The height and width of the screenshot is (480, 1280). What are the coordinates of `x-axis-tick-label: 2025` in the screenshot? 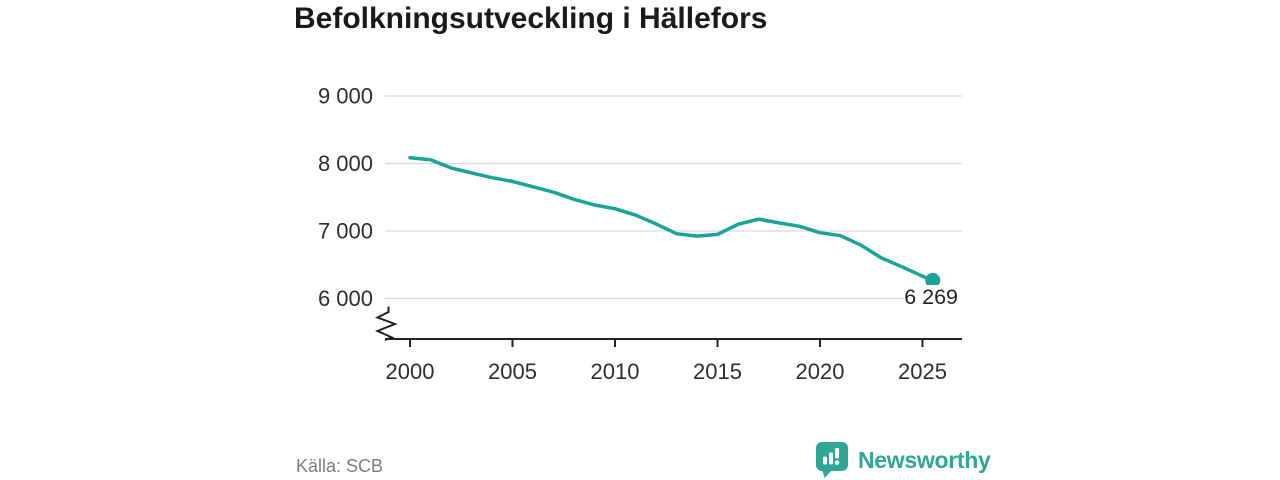 It's located at (922, 371).